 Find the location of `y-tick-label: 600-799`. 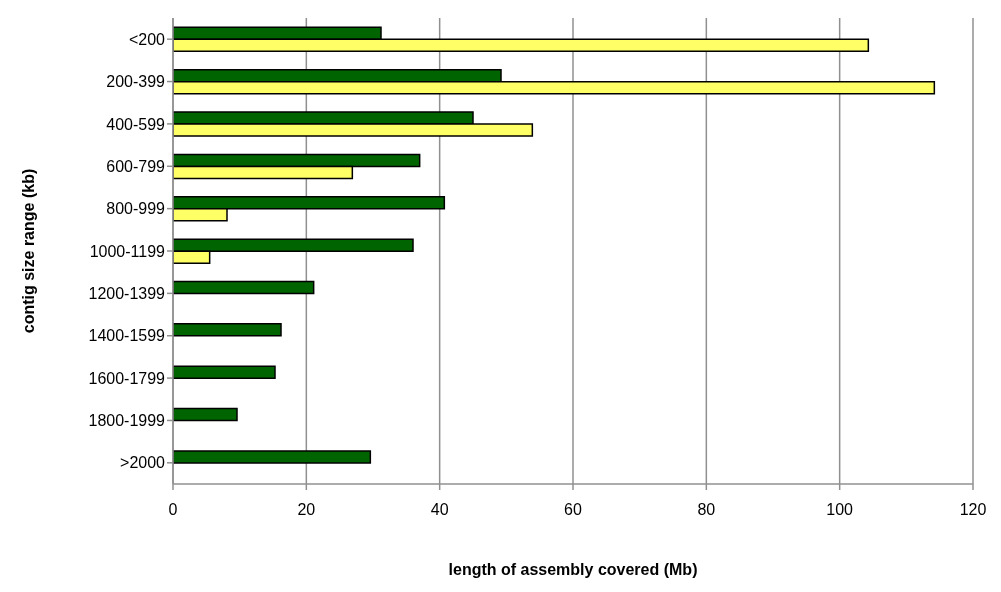

y-tick-label: 600-799 is located at coordinates (136, 166).